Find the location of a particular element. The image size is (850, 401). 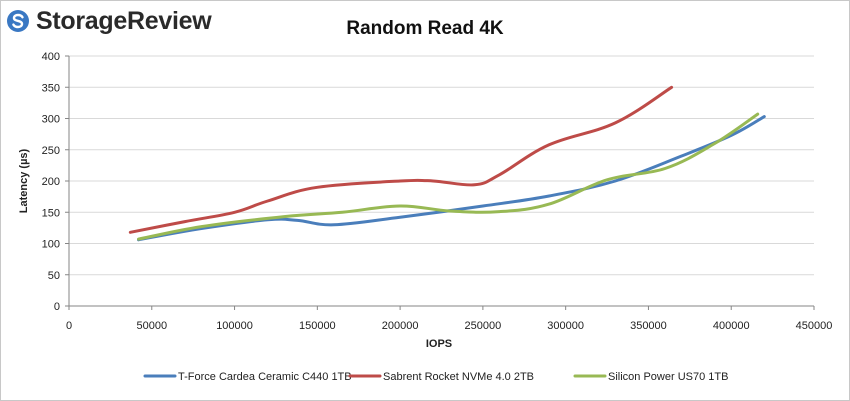

legend-label: Silicon Power US70 1TB is located at coordinates (668, 377).